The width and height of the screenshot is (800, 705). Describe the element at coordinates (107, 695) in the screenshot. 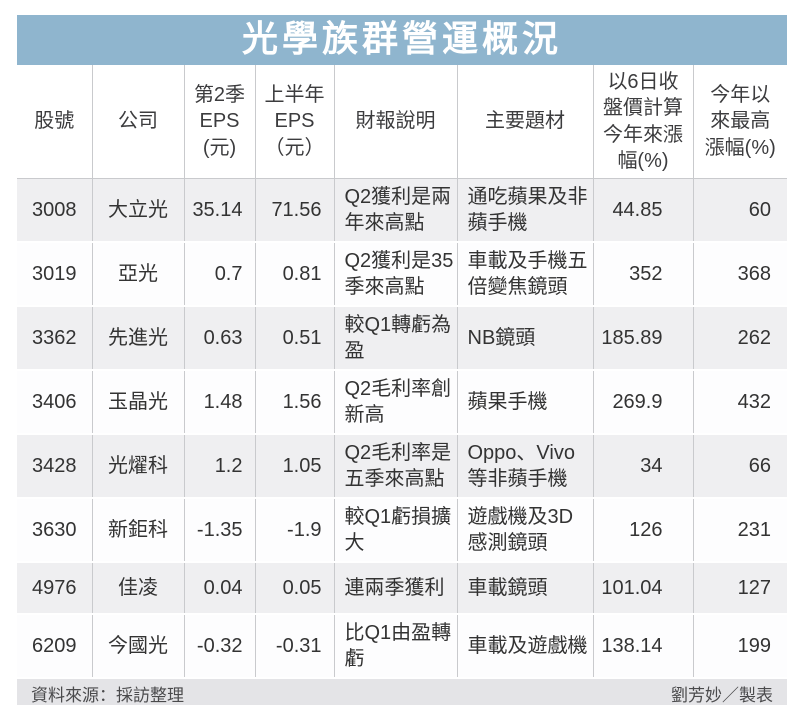

I see `data-source-label: 資料來源：採訪整理` at that location.